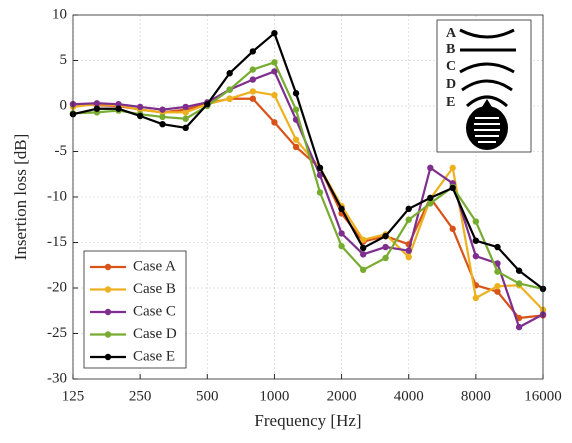  Describe the element at coordinates (73, 396) in the screenshot. I see `x-tick-label: 125` at that location.